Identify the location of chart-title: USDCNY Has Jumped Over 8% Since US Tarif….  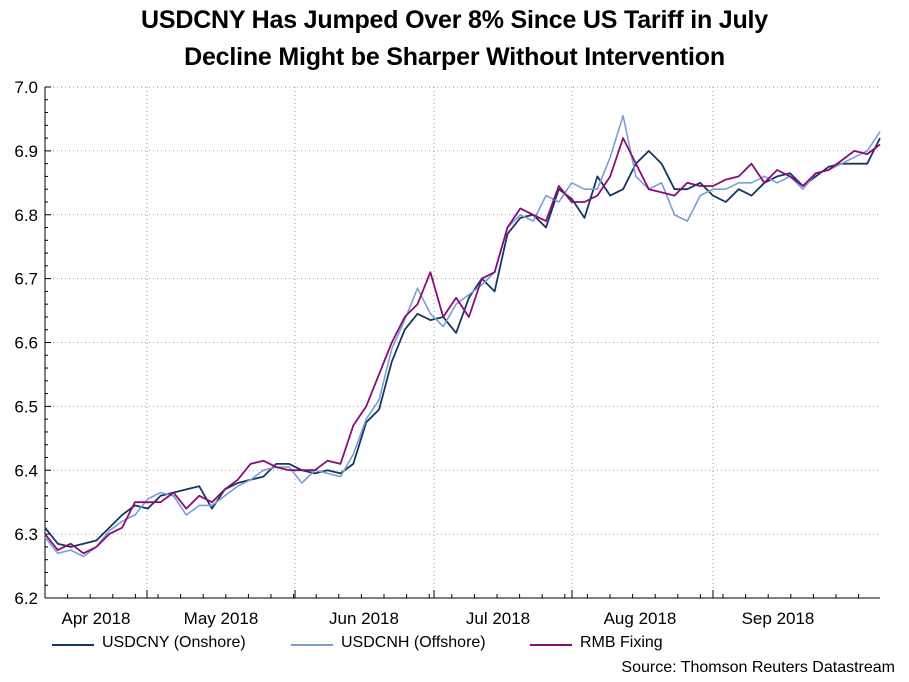
(454, 20).